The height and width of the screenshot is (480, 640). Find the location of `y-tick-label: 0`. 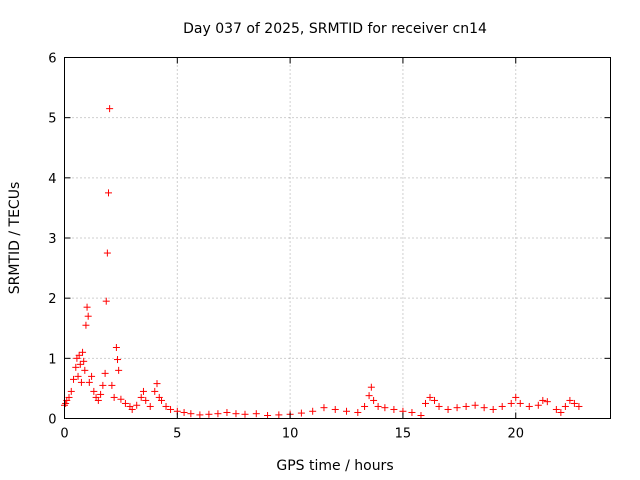

y-tick-label: 0 is located at coordinates (52, 420).